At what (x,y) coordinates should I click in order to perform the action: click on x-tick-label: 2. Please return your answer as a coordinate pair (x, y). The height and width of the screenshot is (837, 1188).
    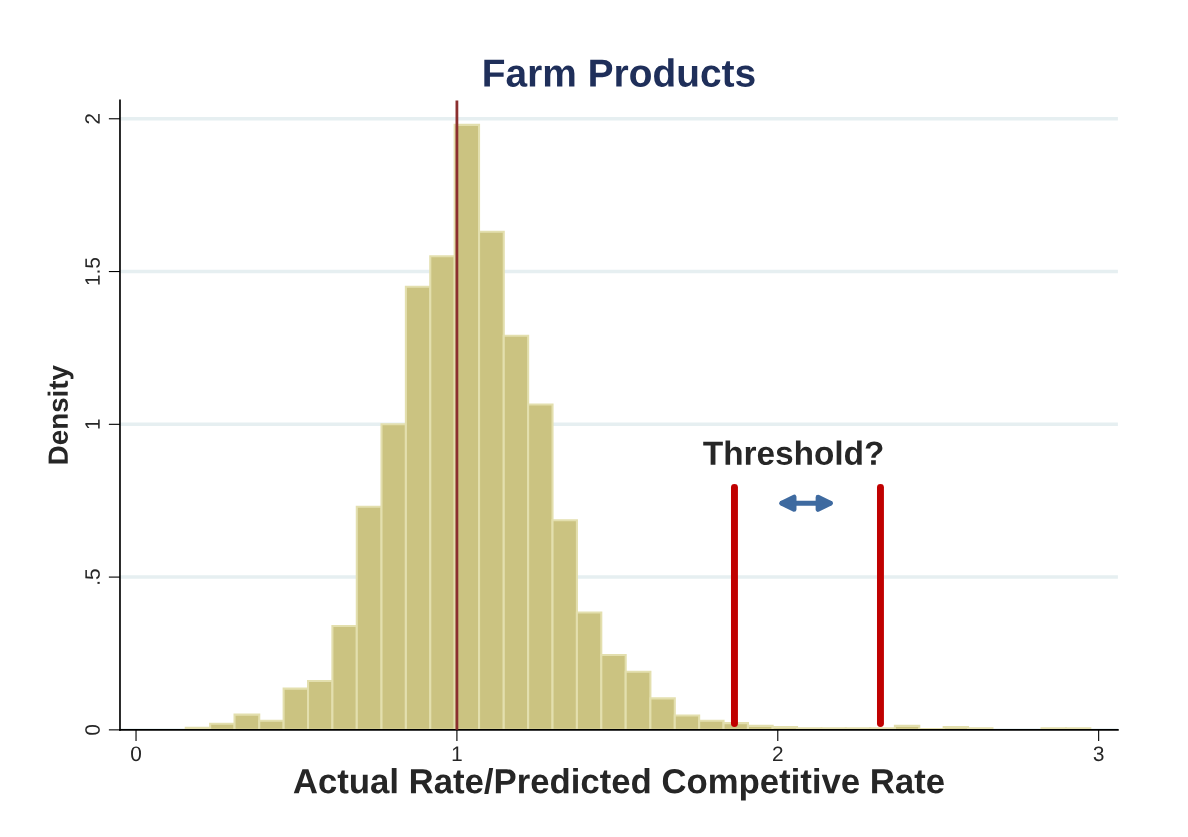
    Looking at the image, I should click on (778, 753).